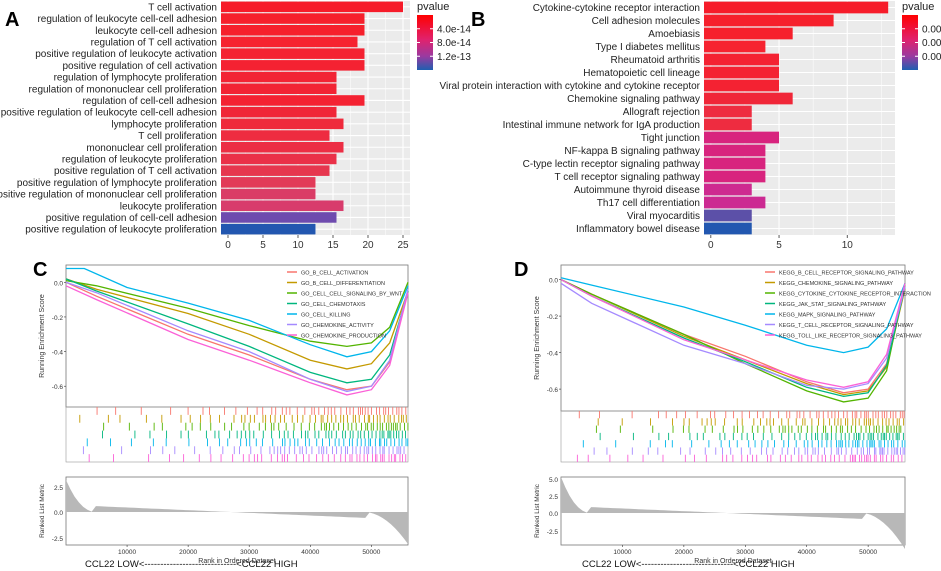  Describe the element at coordinates (249, 552) in the screenshot. I see `x-tick-label: 30000` at that location.